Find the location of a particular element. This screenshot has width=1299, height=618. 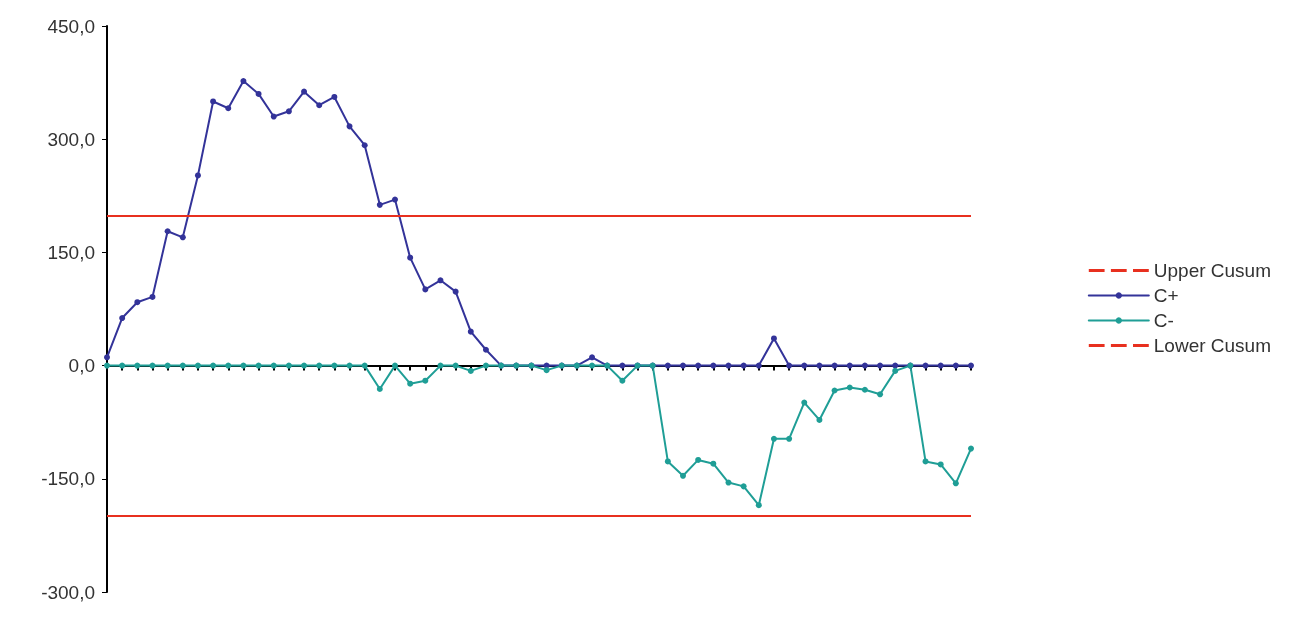

y-tick-label: 450,0 is located at coordinates (71, 26).